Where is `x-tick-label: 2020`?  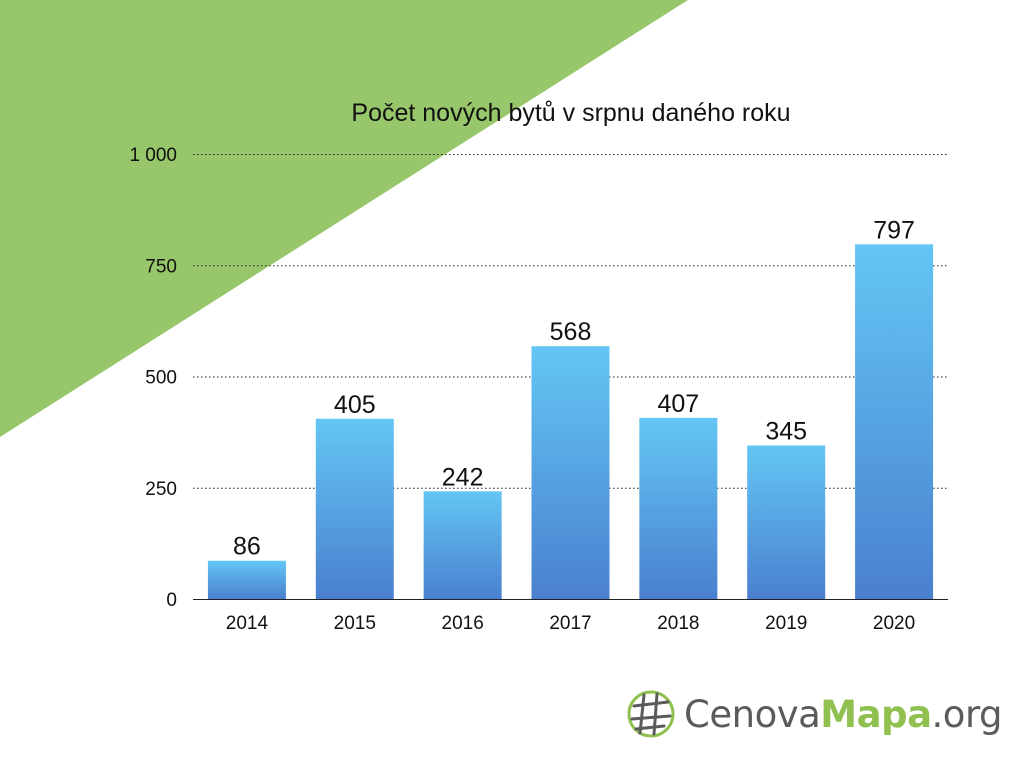
x-tick-label: 2020 is located at coordinates (894, 623).